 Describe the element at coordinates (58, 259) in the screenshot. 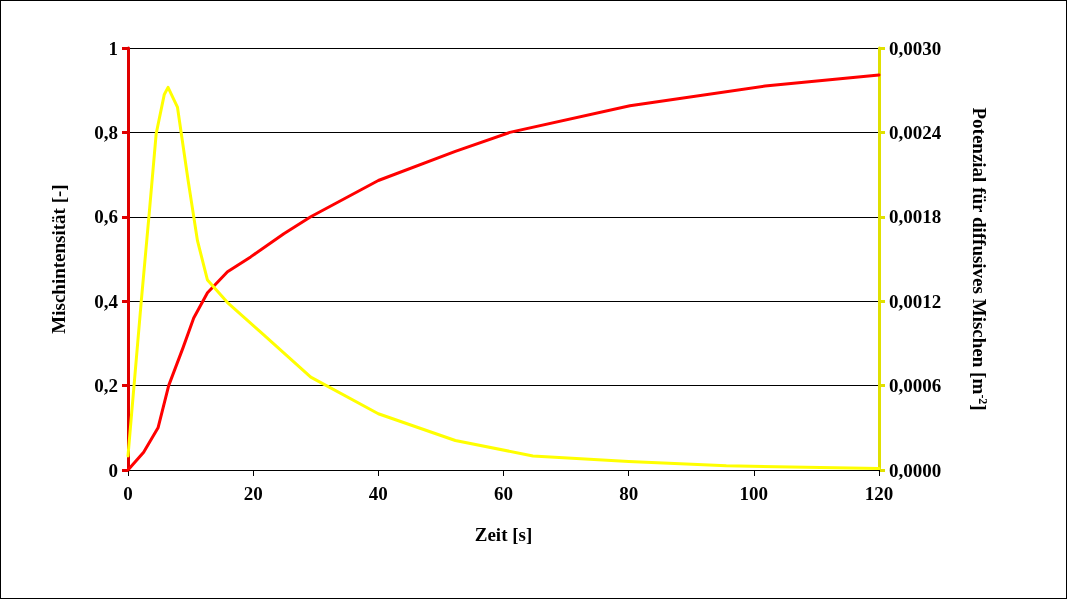

I see `y-axis-title: Mischintensität [-]` at that location.